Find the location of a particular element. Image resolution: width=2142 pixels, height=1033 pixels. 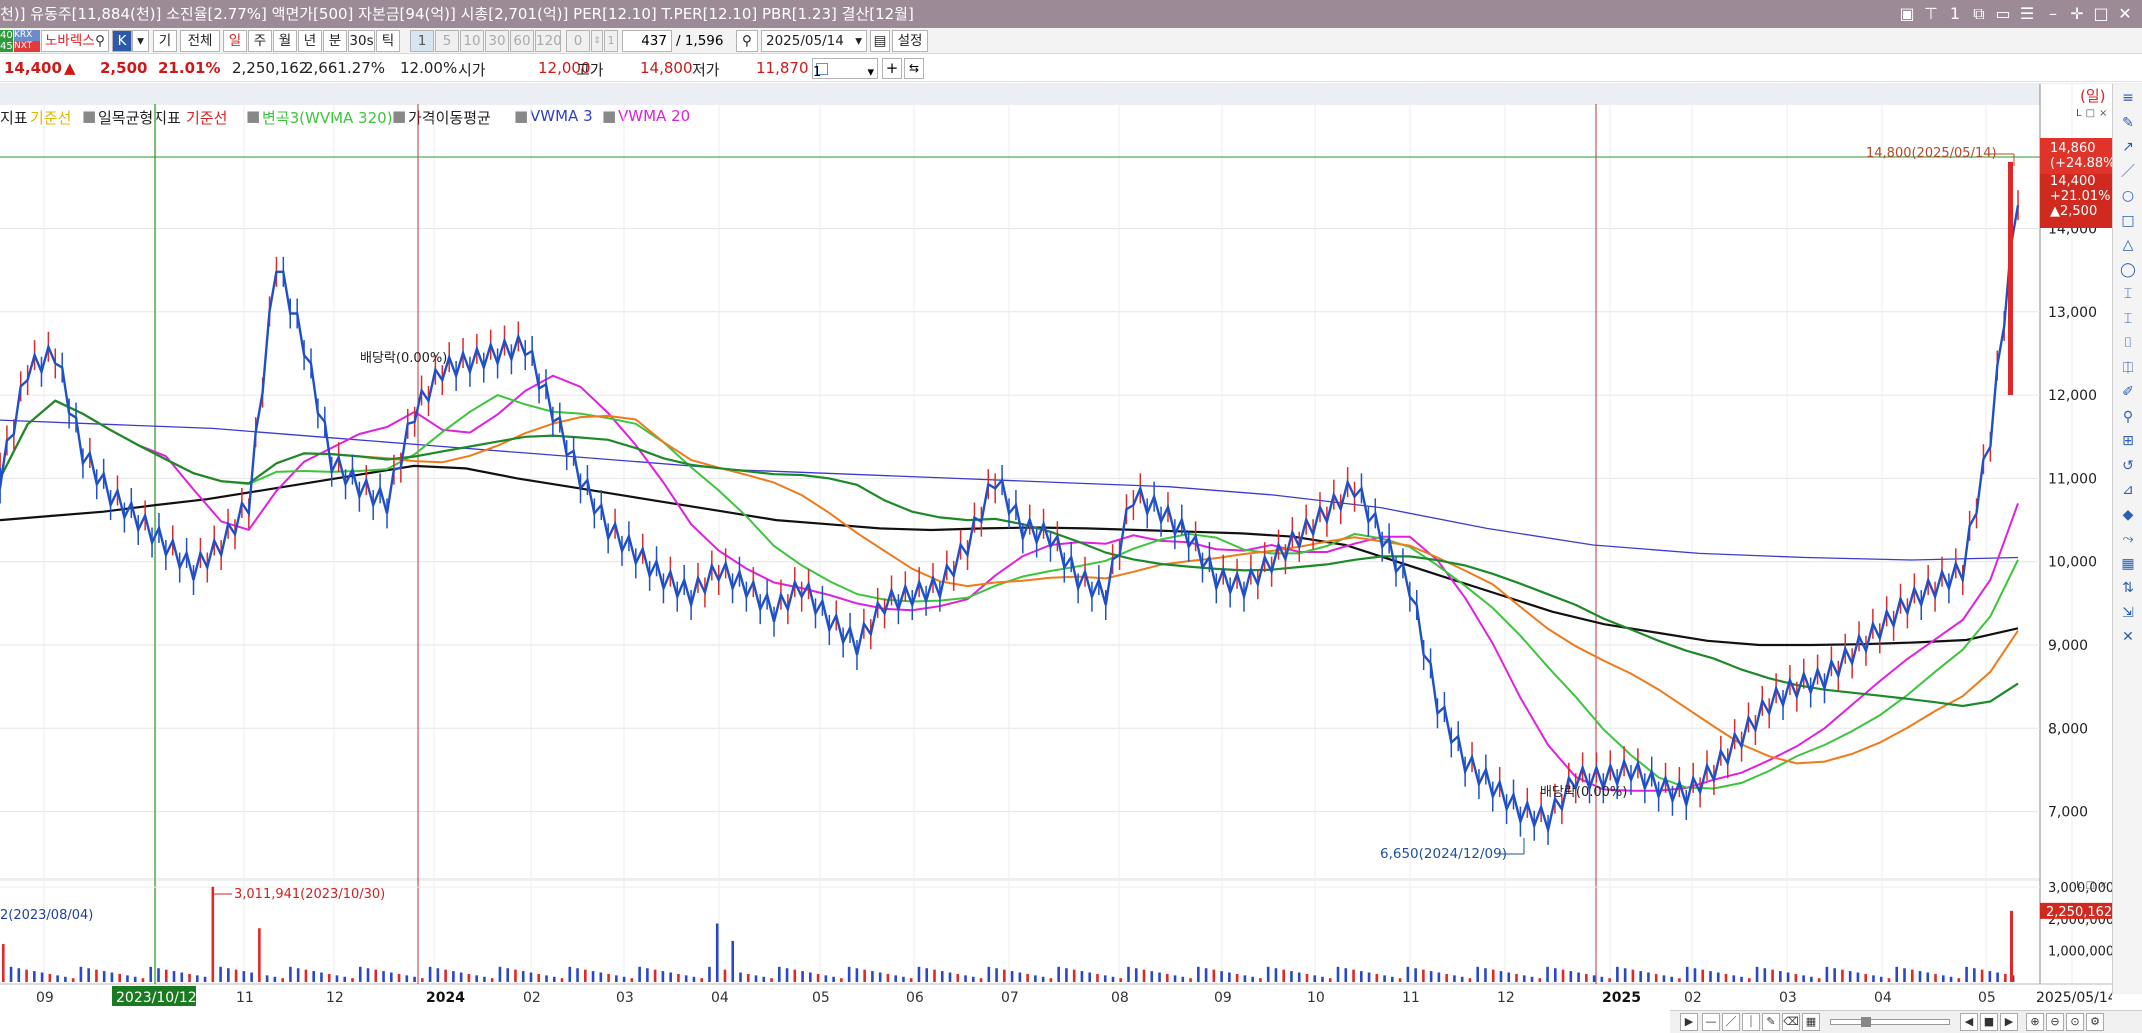

interval-30-button: 30 is located at coordinates (497, 41).